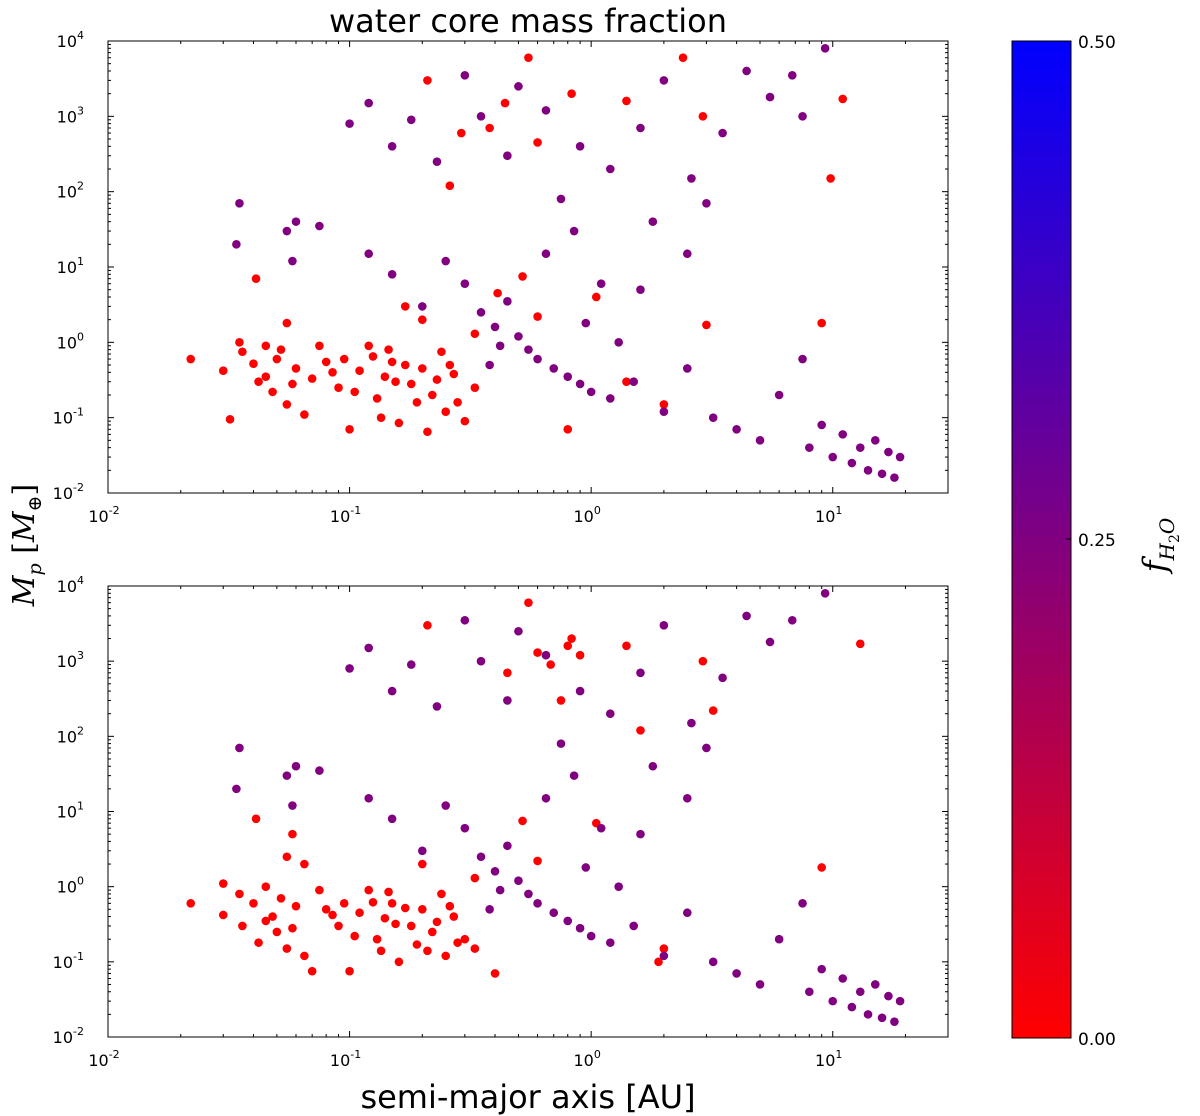  What do you see at coordinates (70, 886) in the screenshot?
I see `y-tick-label: 10⁰` at bounding box center [70, 886].